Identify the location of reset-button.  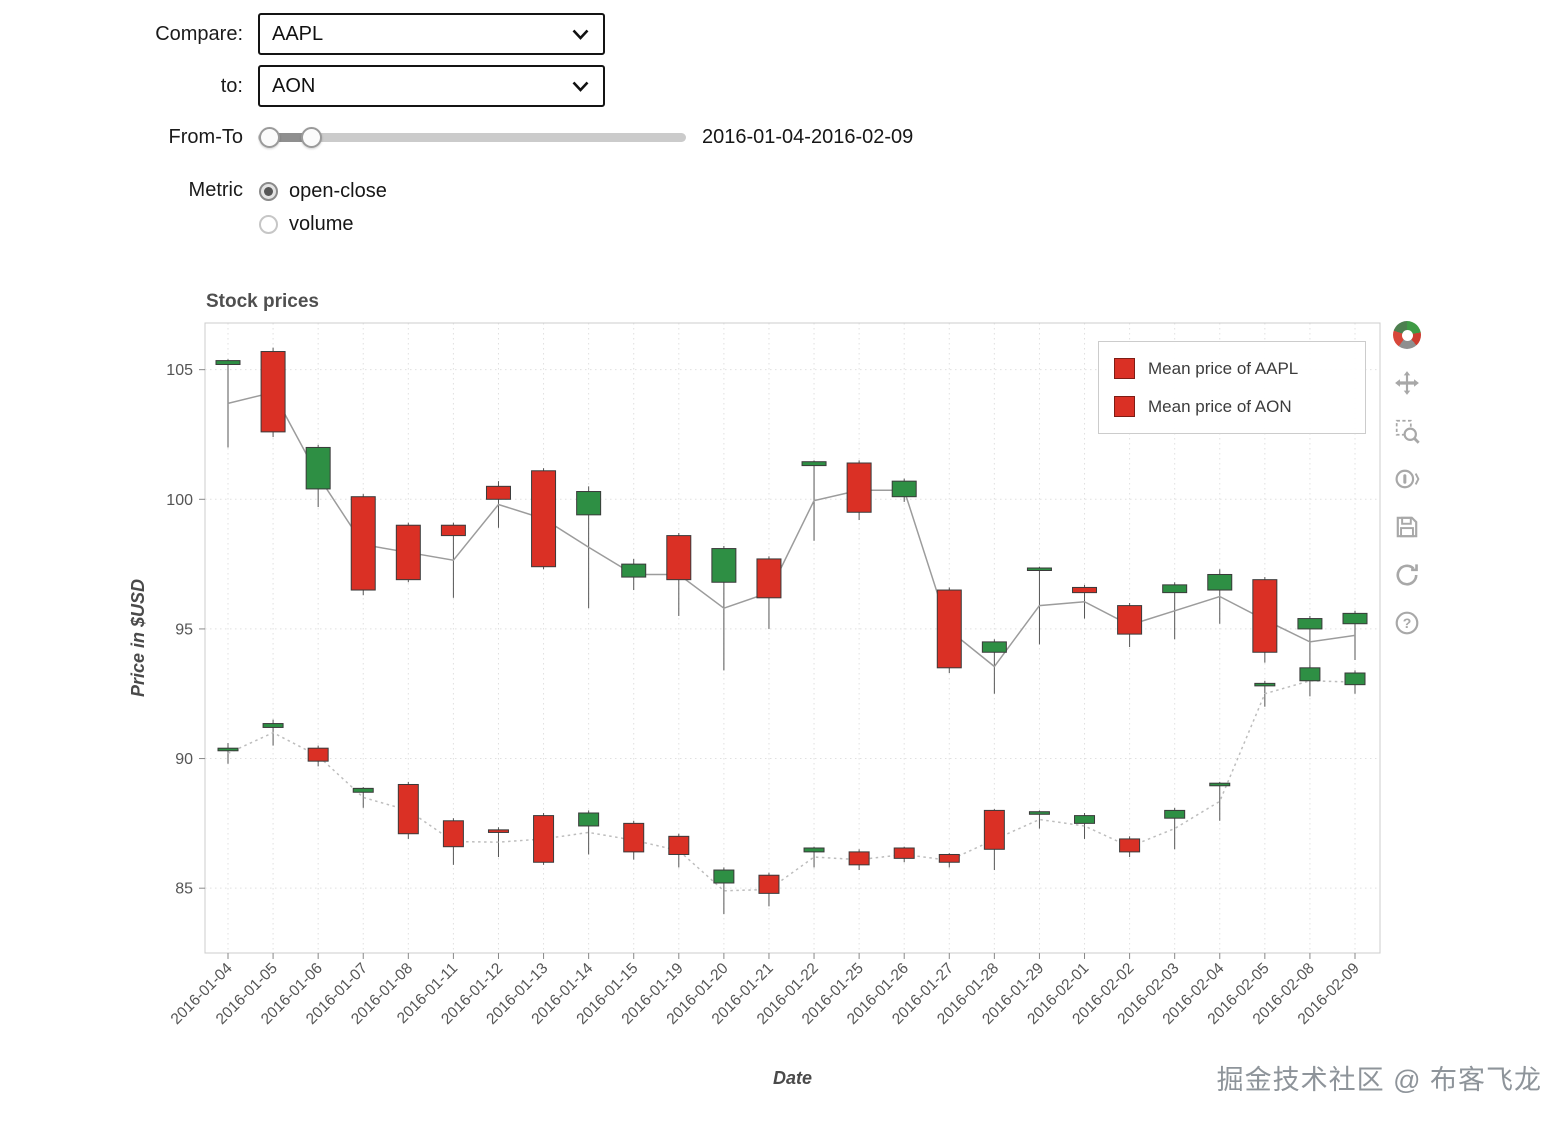
(1407, 575).